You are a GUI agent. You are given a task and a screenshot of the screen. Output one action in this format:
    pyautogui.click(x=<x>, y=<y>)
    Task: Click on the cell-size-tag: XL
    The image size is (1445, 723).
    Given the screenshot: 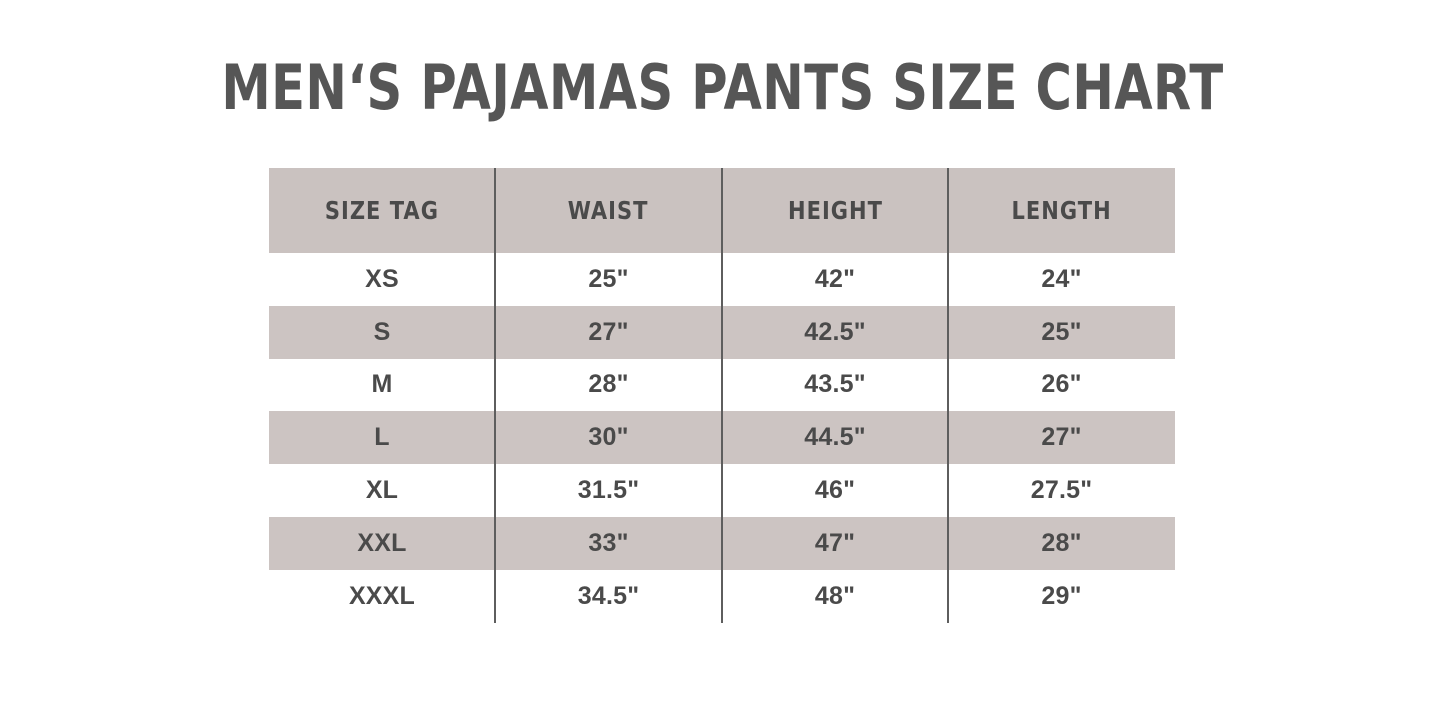 What is the action you would take?
    pyautogui.click(x=382, y=490)
    